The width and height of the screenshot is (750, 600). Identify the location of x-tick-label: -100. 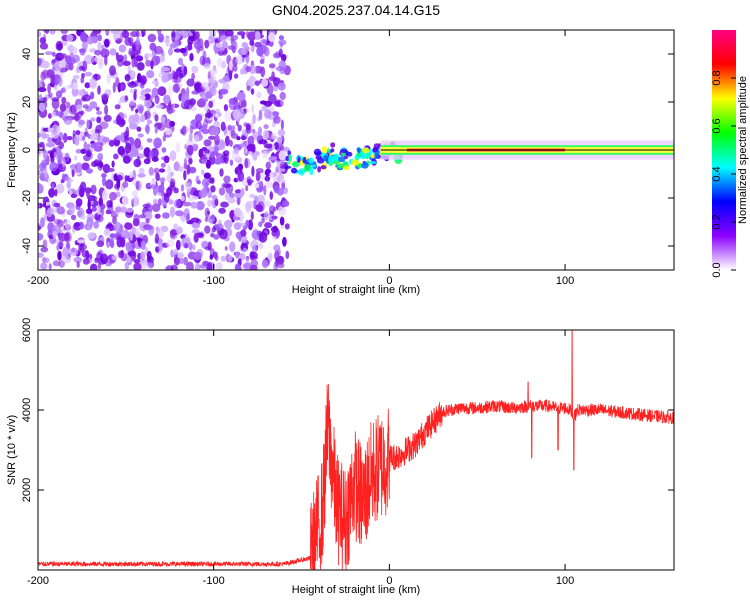
(214, 281).